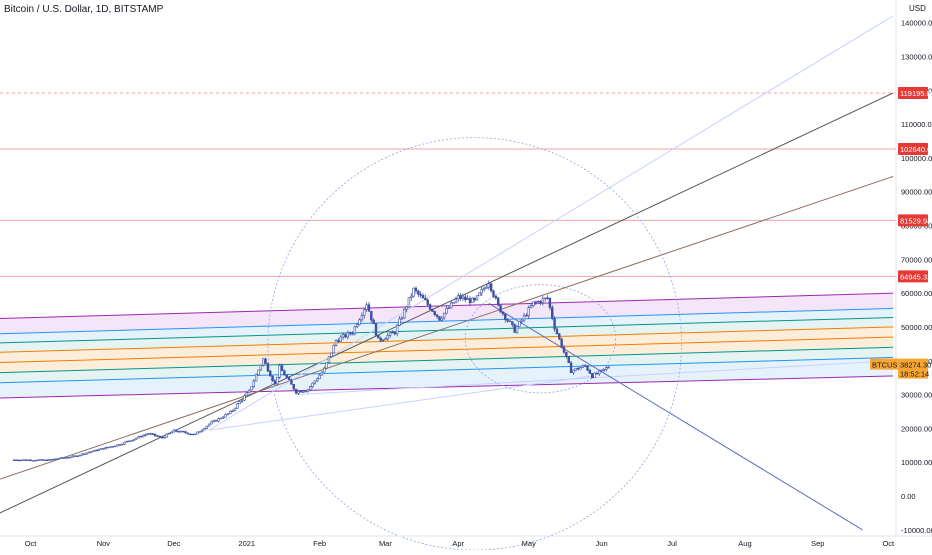 This screenshot has width=932, height=555. What do you see at coordinates (915, 365) in the screenshot?
I see `current-price-label: 38274.30` at bounding box center [915, 365].